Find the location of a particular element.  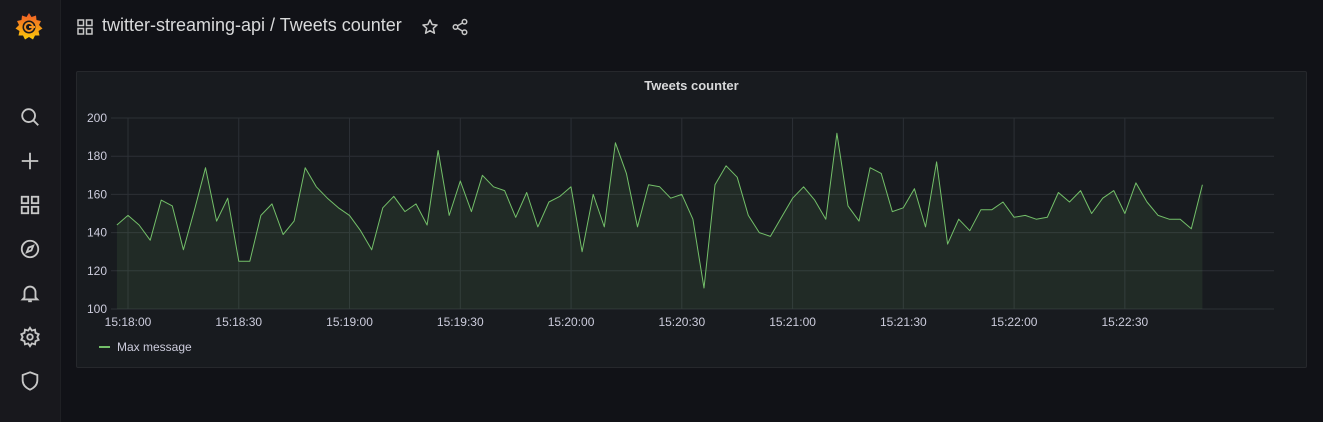

sidebar-item-alerting is located at coordinates (30, 293).